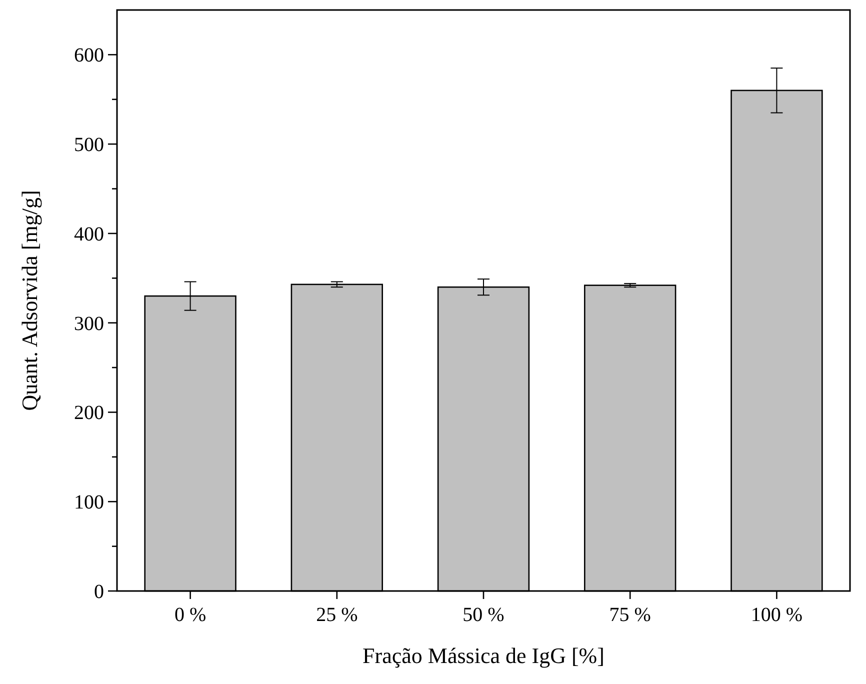  What do you see at coordinates (89, 503) in the screenshot?
I see `y-tick-label: 100` at bounding box center [89, 503].